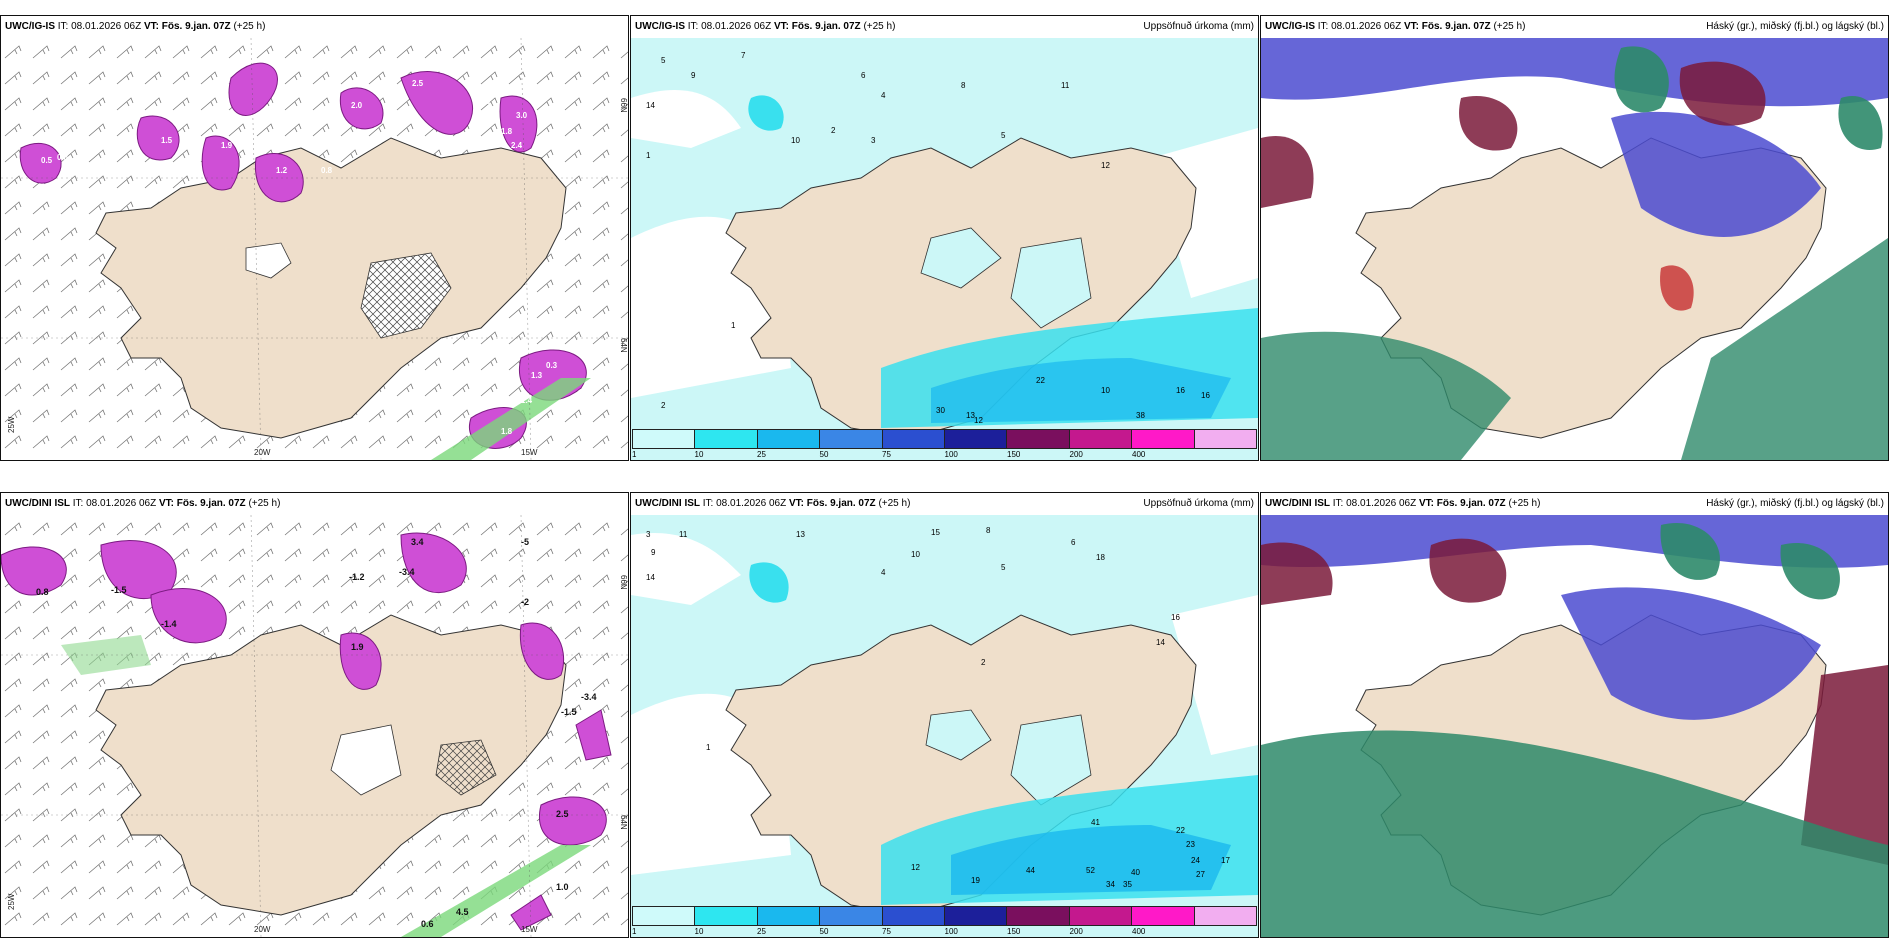 This screenshot has height=950, width=1900. I want to click on svg-text: 3.0, so click(522, 115).